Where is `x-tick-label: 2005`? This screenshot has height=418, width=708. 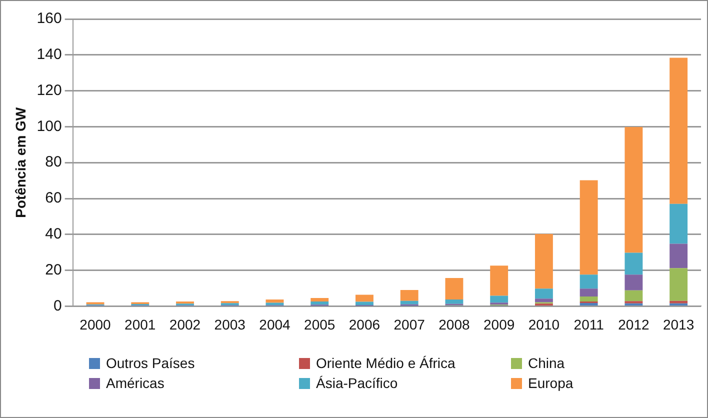 x-tick-label: 2005 is located at coordinates (320, 324).